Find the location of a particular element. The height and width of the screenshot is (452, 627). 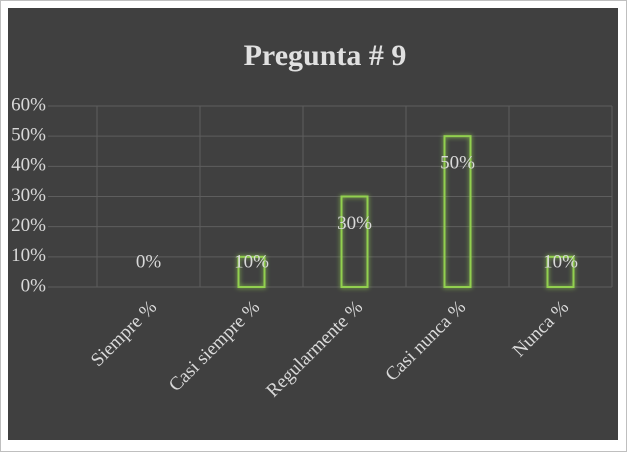

y-tick-label: 0% is located at coordinates (34, 285).